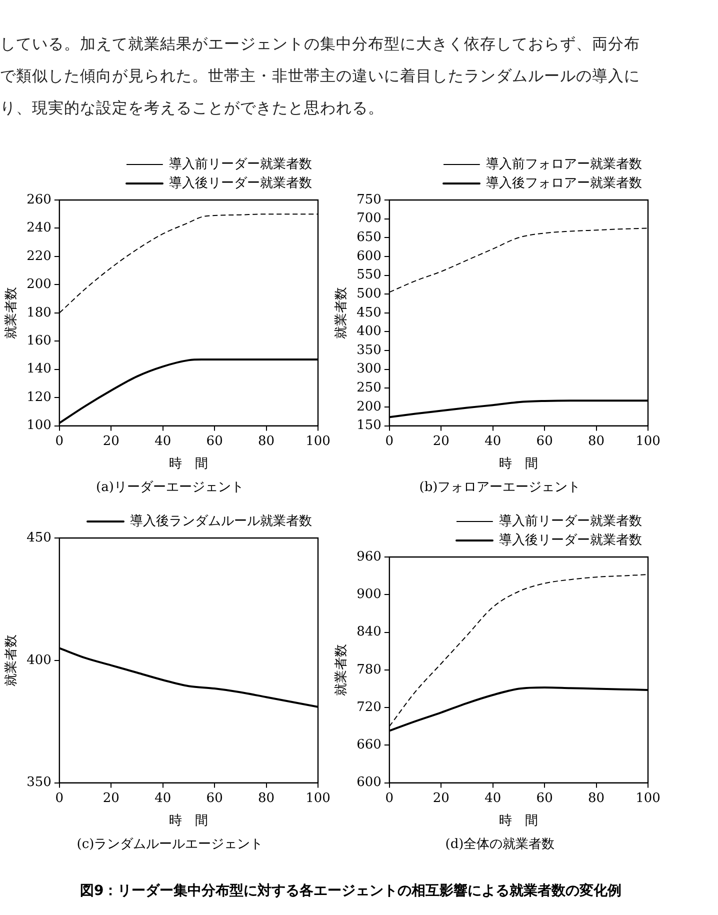 The width and height of the screenshot is (718, 915). What do you see at coordinates (39, 228) in the screenshot?
I see `y-tick-label: 240` at bounding box center [39, 228].